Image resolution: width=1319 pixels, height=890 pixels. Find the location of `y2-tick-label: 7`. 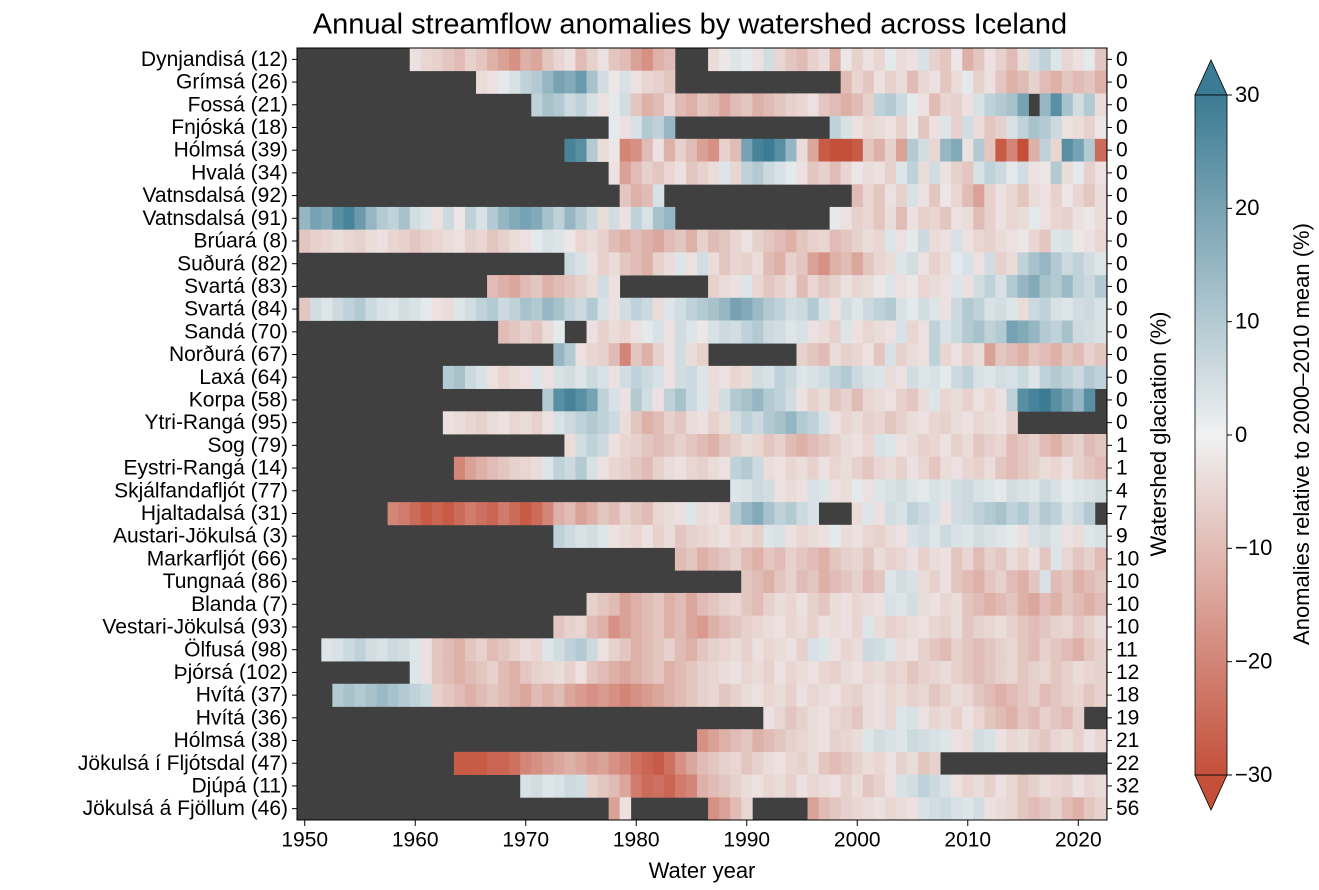

y2-tick-label: 7 is located at coordinates (1122, 513).